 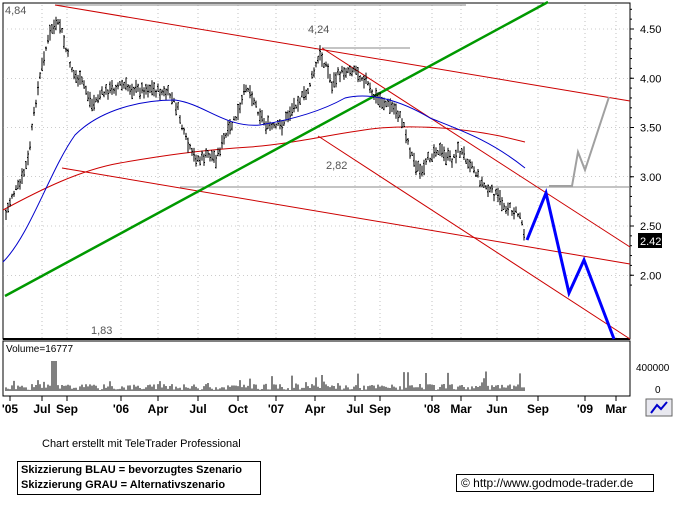 What do you see at coordinates (101, 331) in the screenshot?
I see `label-low: 1,83` at bounding box center [101, 331].